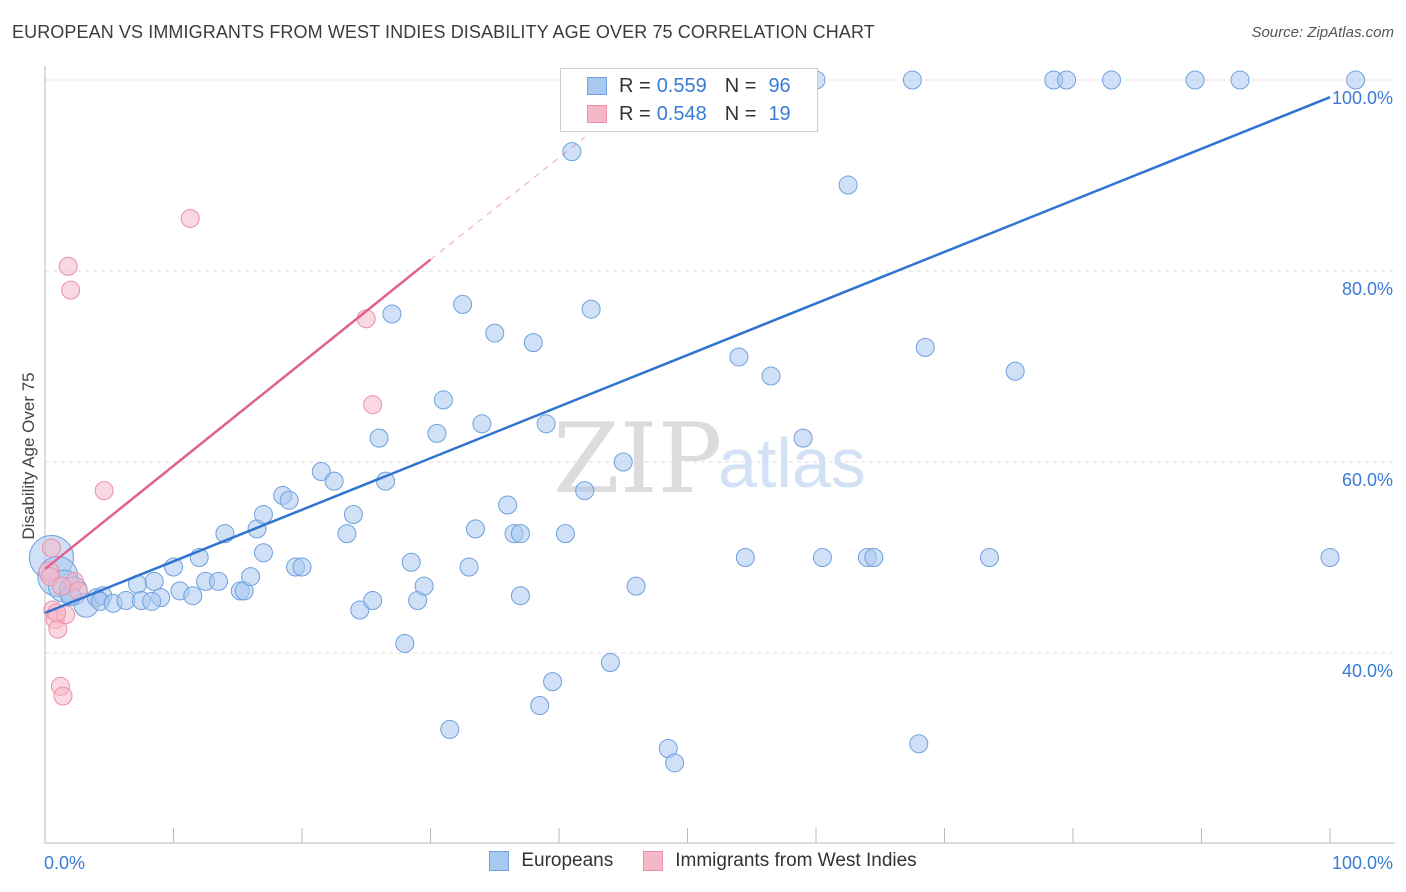 The image size is (1406, 892). Describe the element at coordinates (499, 861) in the screenshot. I see `europeans-swatch` at that location.